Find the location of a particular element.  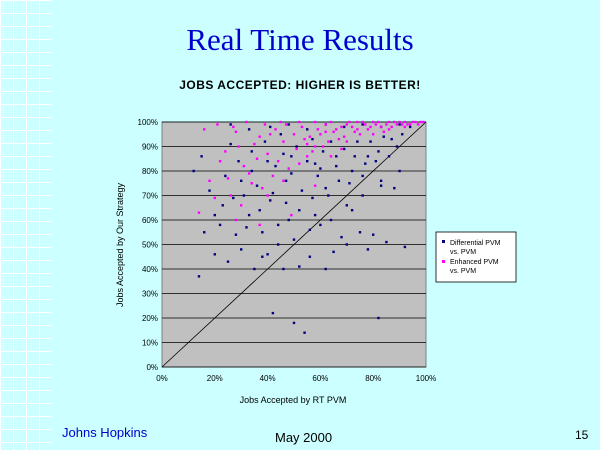

legend-marker-enhanced is located at coordinates (443, 261).